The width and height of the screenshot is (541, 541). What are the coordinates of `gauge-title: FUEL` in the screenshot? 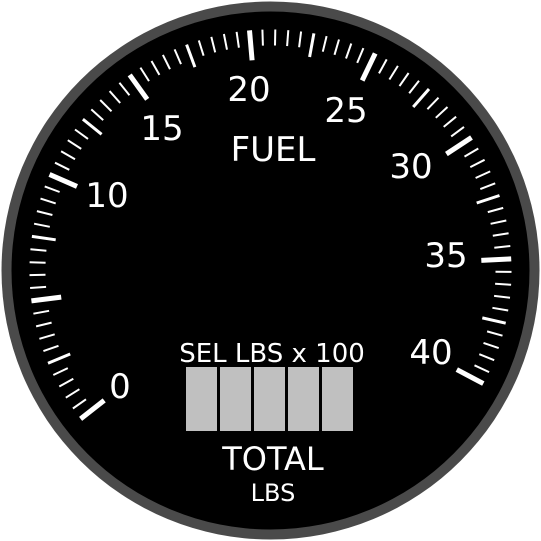 It's located at (273, 150).